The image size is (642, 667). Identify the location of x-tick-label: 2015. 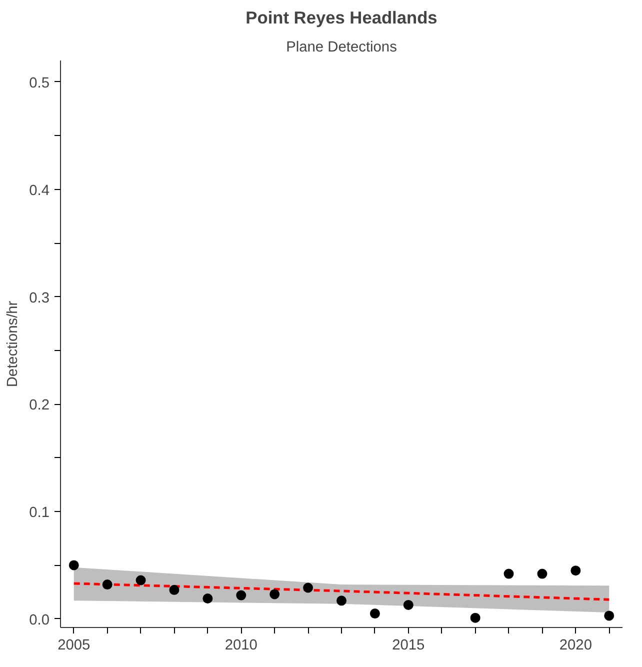
(408, 646).